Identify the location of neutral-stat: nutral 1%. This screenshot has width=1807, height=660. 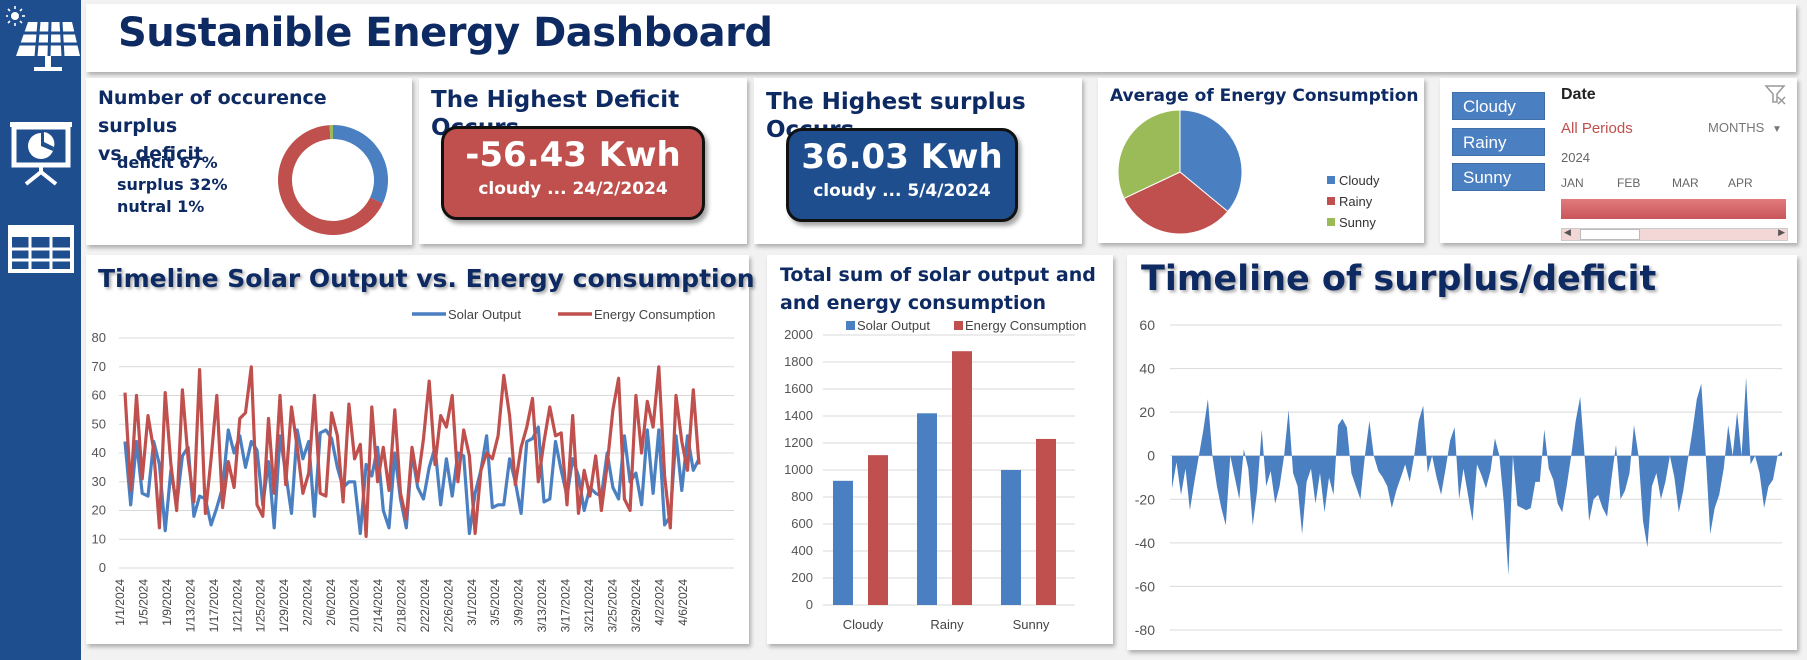
(161, 206).